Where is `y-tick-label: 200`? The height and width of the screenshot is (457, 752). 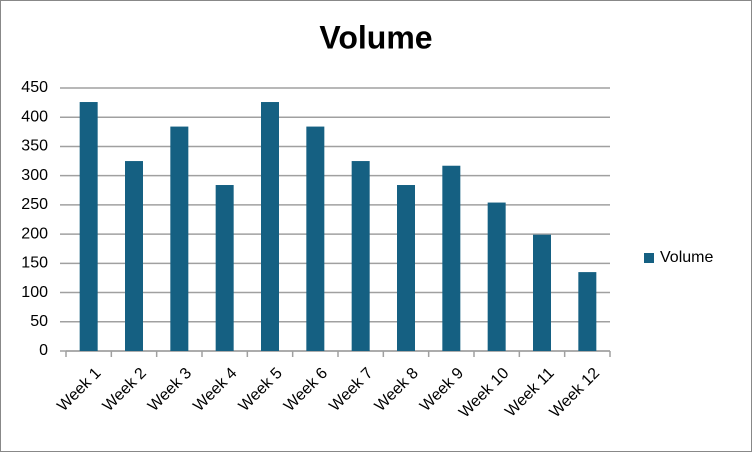
y-tick-label: 200 is located at coordinates (34, 233).